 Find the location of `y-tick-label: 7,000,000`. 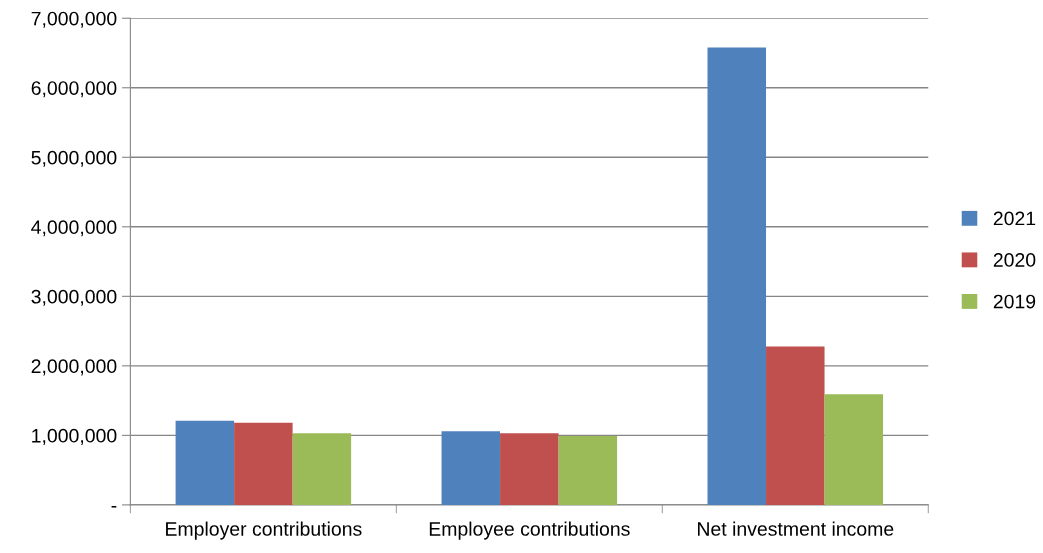

y-tick-label: 7,000,000 is located at coordinates (74, 19).